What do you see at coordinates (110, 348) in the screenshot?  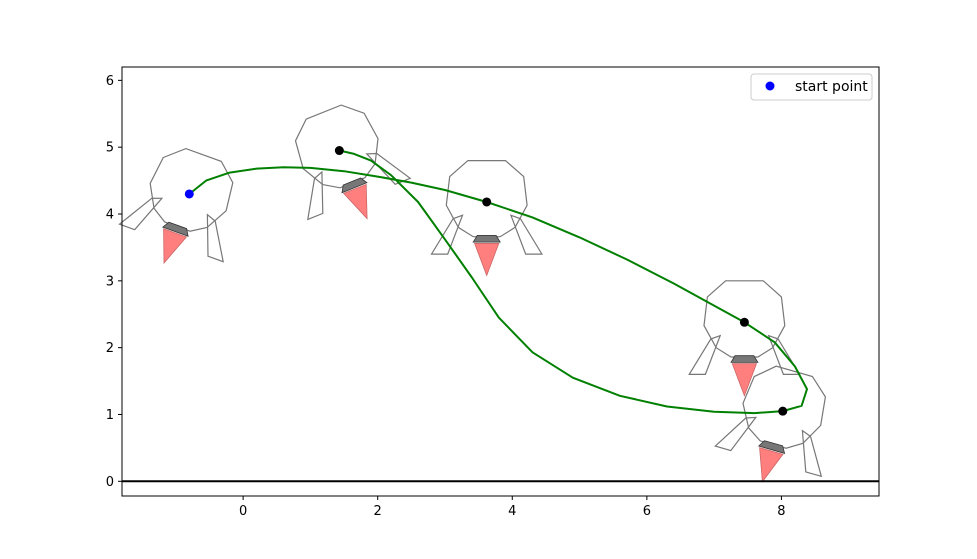 I see `y-tick-label: 2` at bounding box center [110, 348].